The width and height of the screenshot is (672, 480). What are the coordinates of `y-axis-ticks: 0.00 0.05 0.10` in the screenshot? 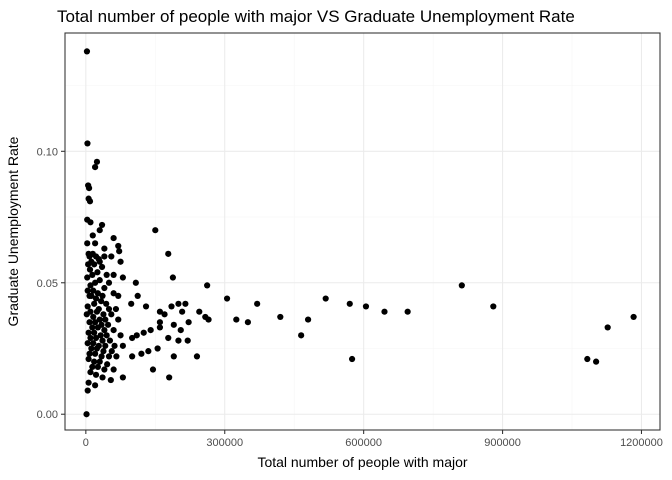 It's located at (51, 283).